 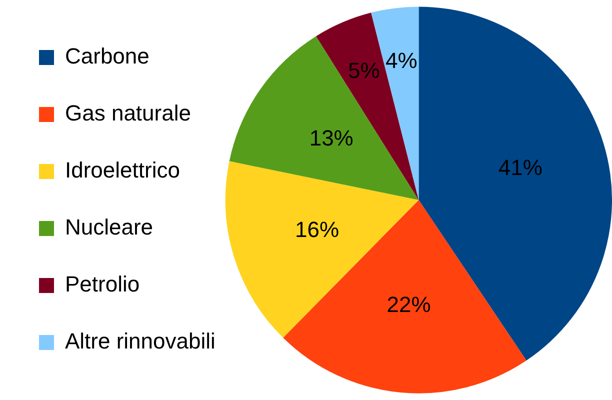 What do you see at coordinates (364, 71) in the screenshot?
I see `data-label: 5%` at bounding box center [364, 71].